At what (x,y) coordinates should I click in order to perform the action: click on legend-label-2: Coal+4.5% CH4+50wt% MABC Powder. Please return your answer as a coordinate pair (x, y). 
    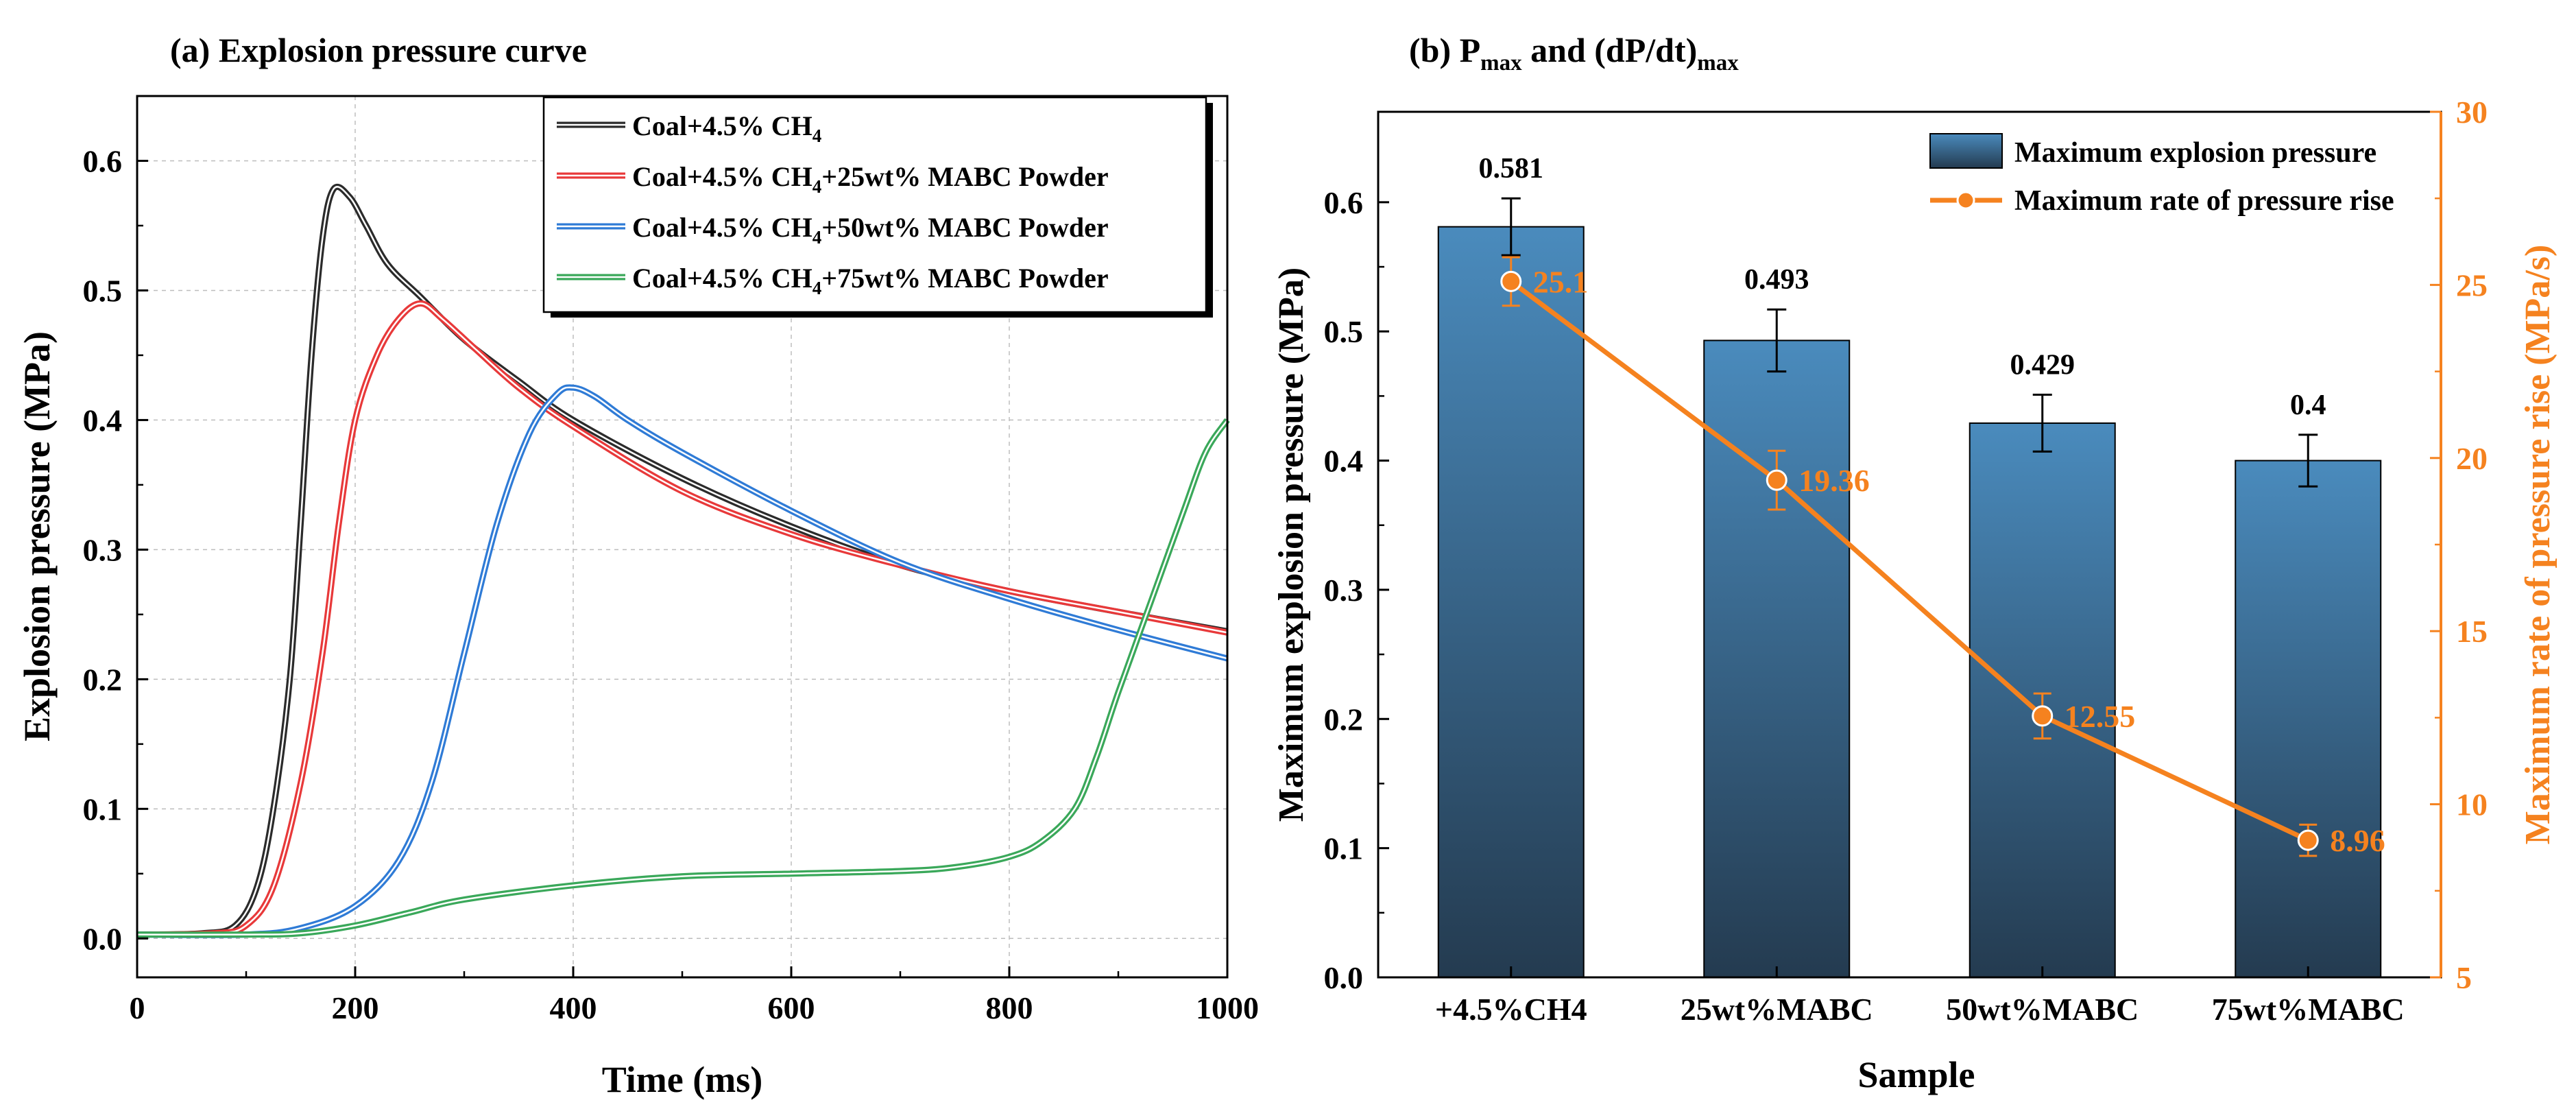
    Looking at the image, I should click on (870, 230).